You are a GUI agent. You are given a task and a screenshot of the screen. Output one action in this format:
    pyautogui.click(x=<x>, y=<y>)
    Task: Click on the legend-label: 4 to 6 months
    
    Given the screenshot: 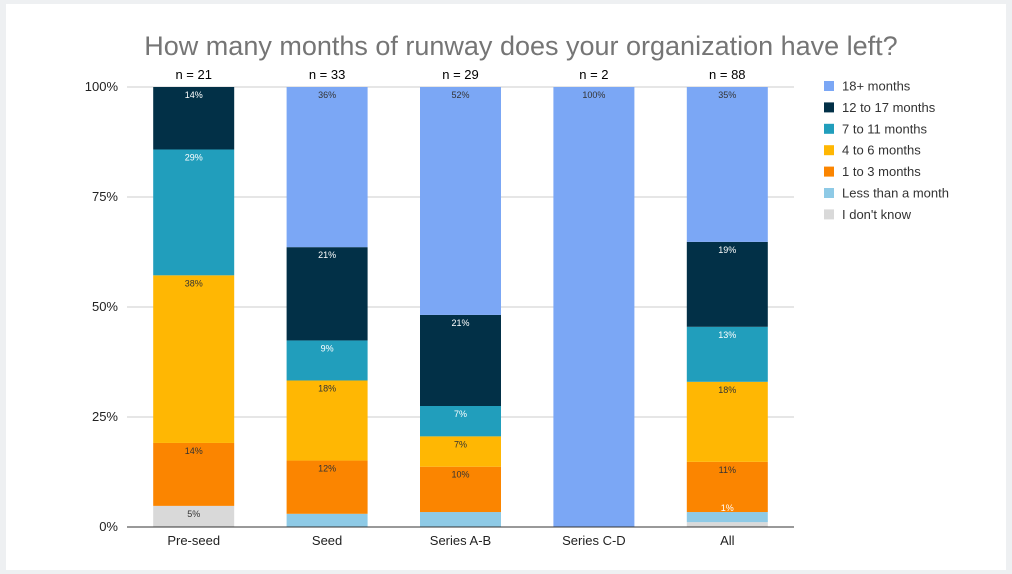 What is the action you would take?
    pyautogui.click(x=881, y=150)
    